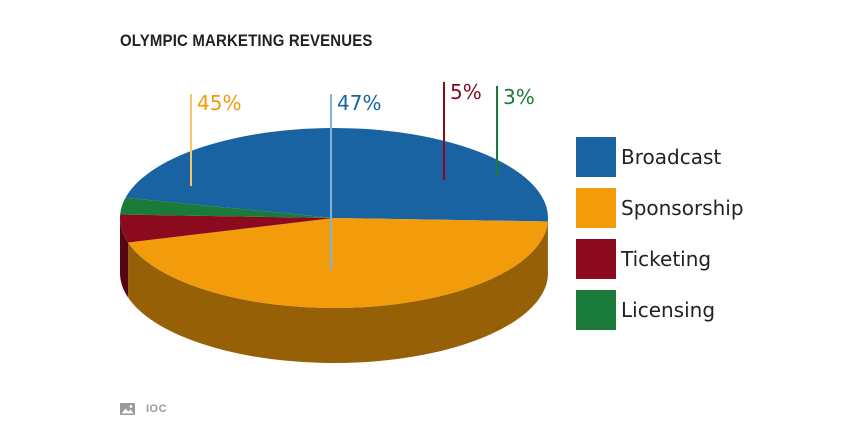 This screenshot has height=441, width=865. I want to click on legend-label: Sponsorship, so click(682, 207).